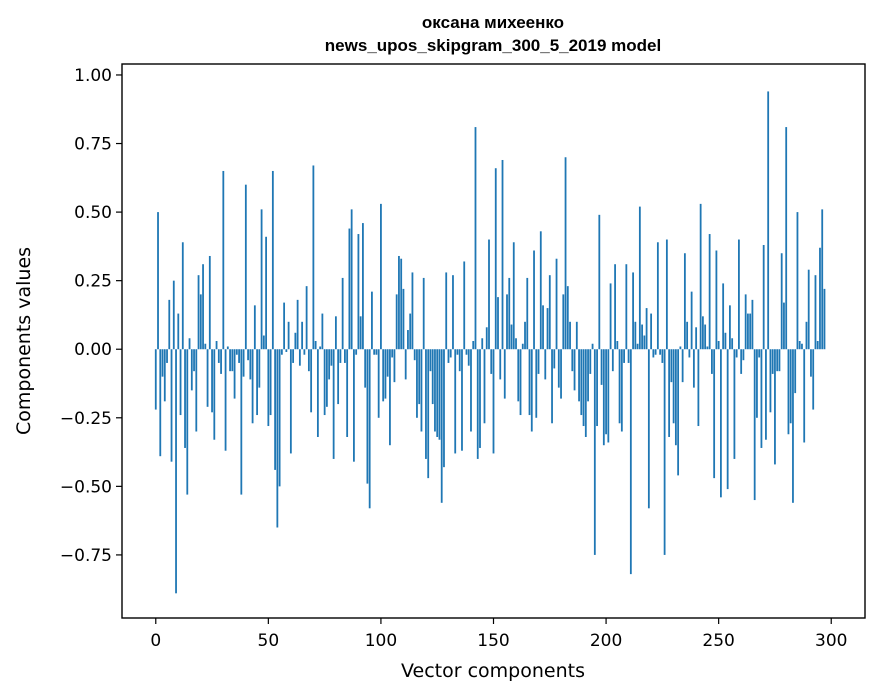  What do you see at coordinates (86, 556) in the screenshot?
I see `y-tick-label: −0.75` at bounding box center [86, 556].